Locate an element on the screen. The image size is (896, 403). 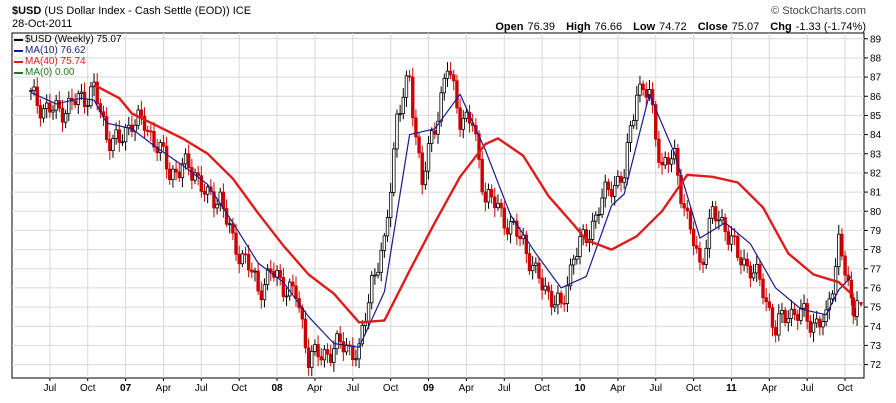
symbol-label: $USD is located at coordinates (27, 11).